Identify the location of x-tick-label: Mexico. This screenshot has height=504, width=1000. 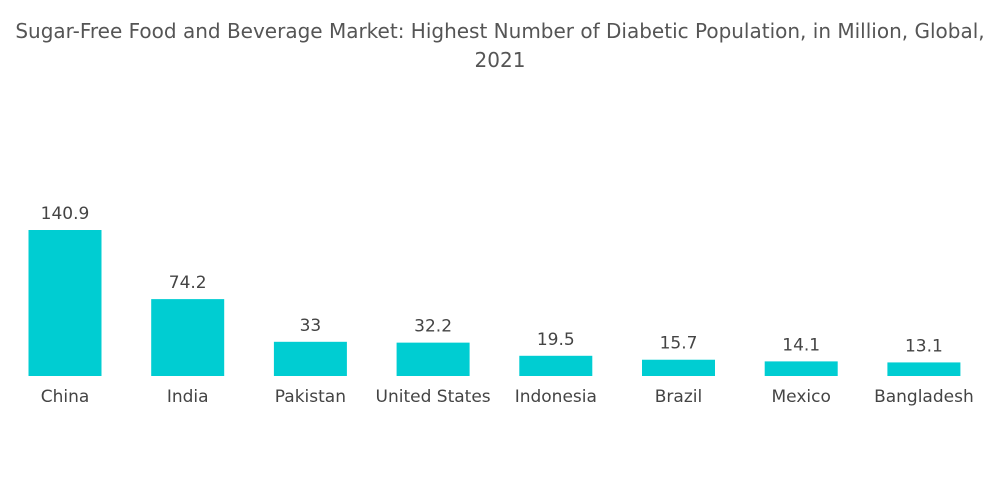
(801, 397).